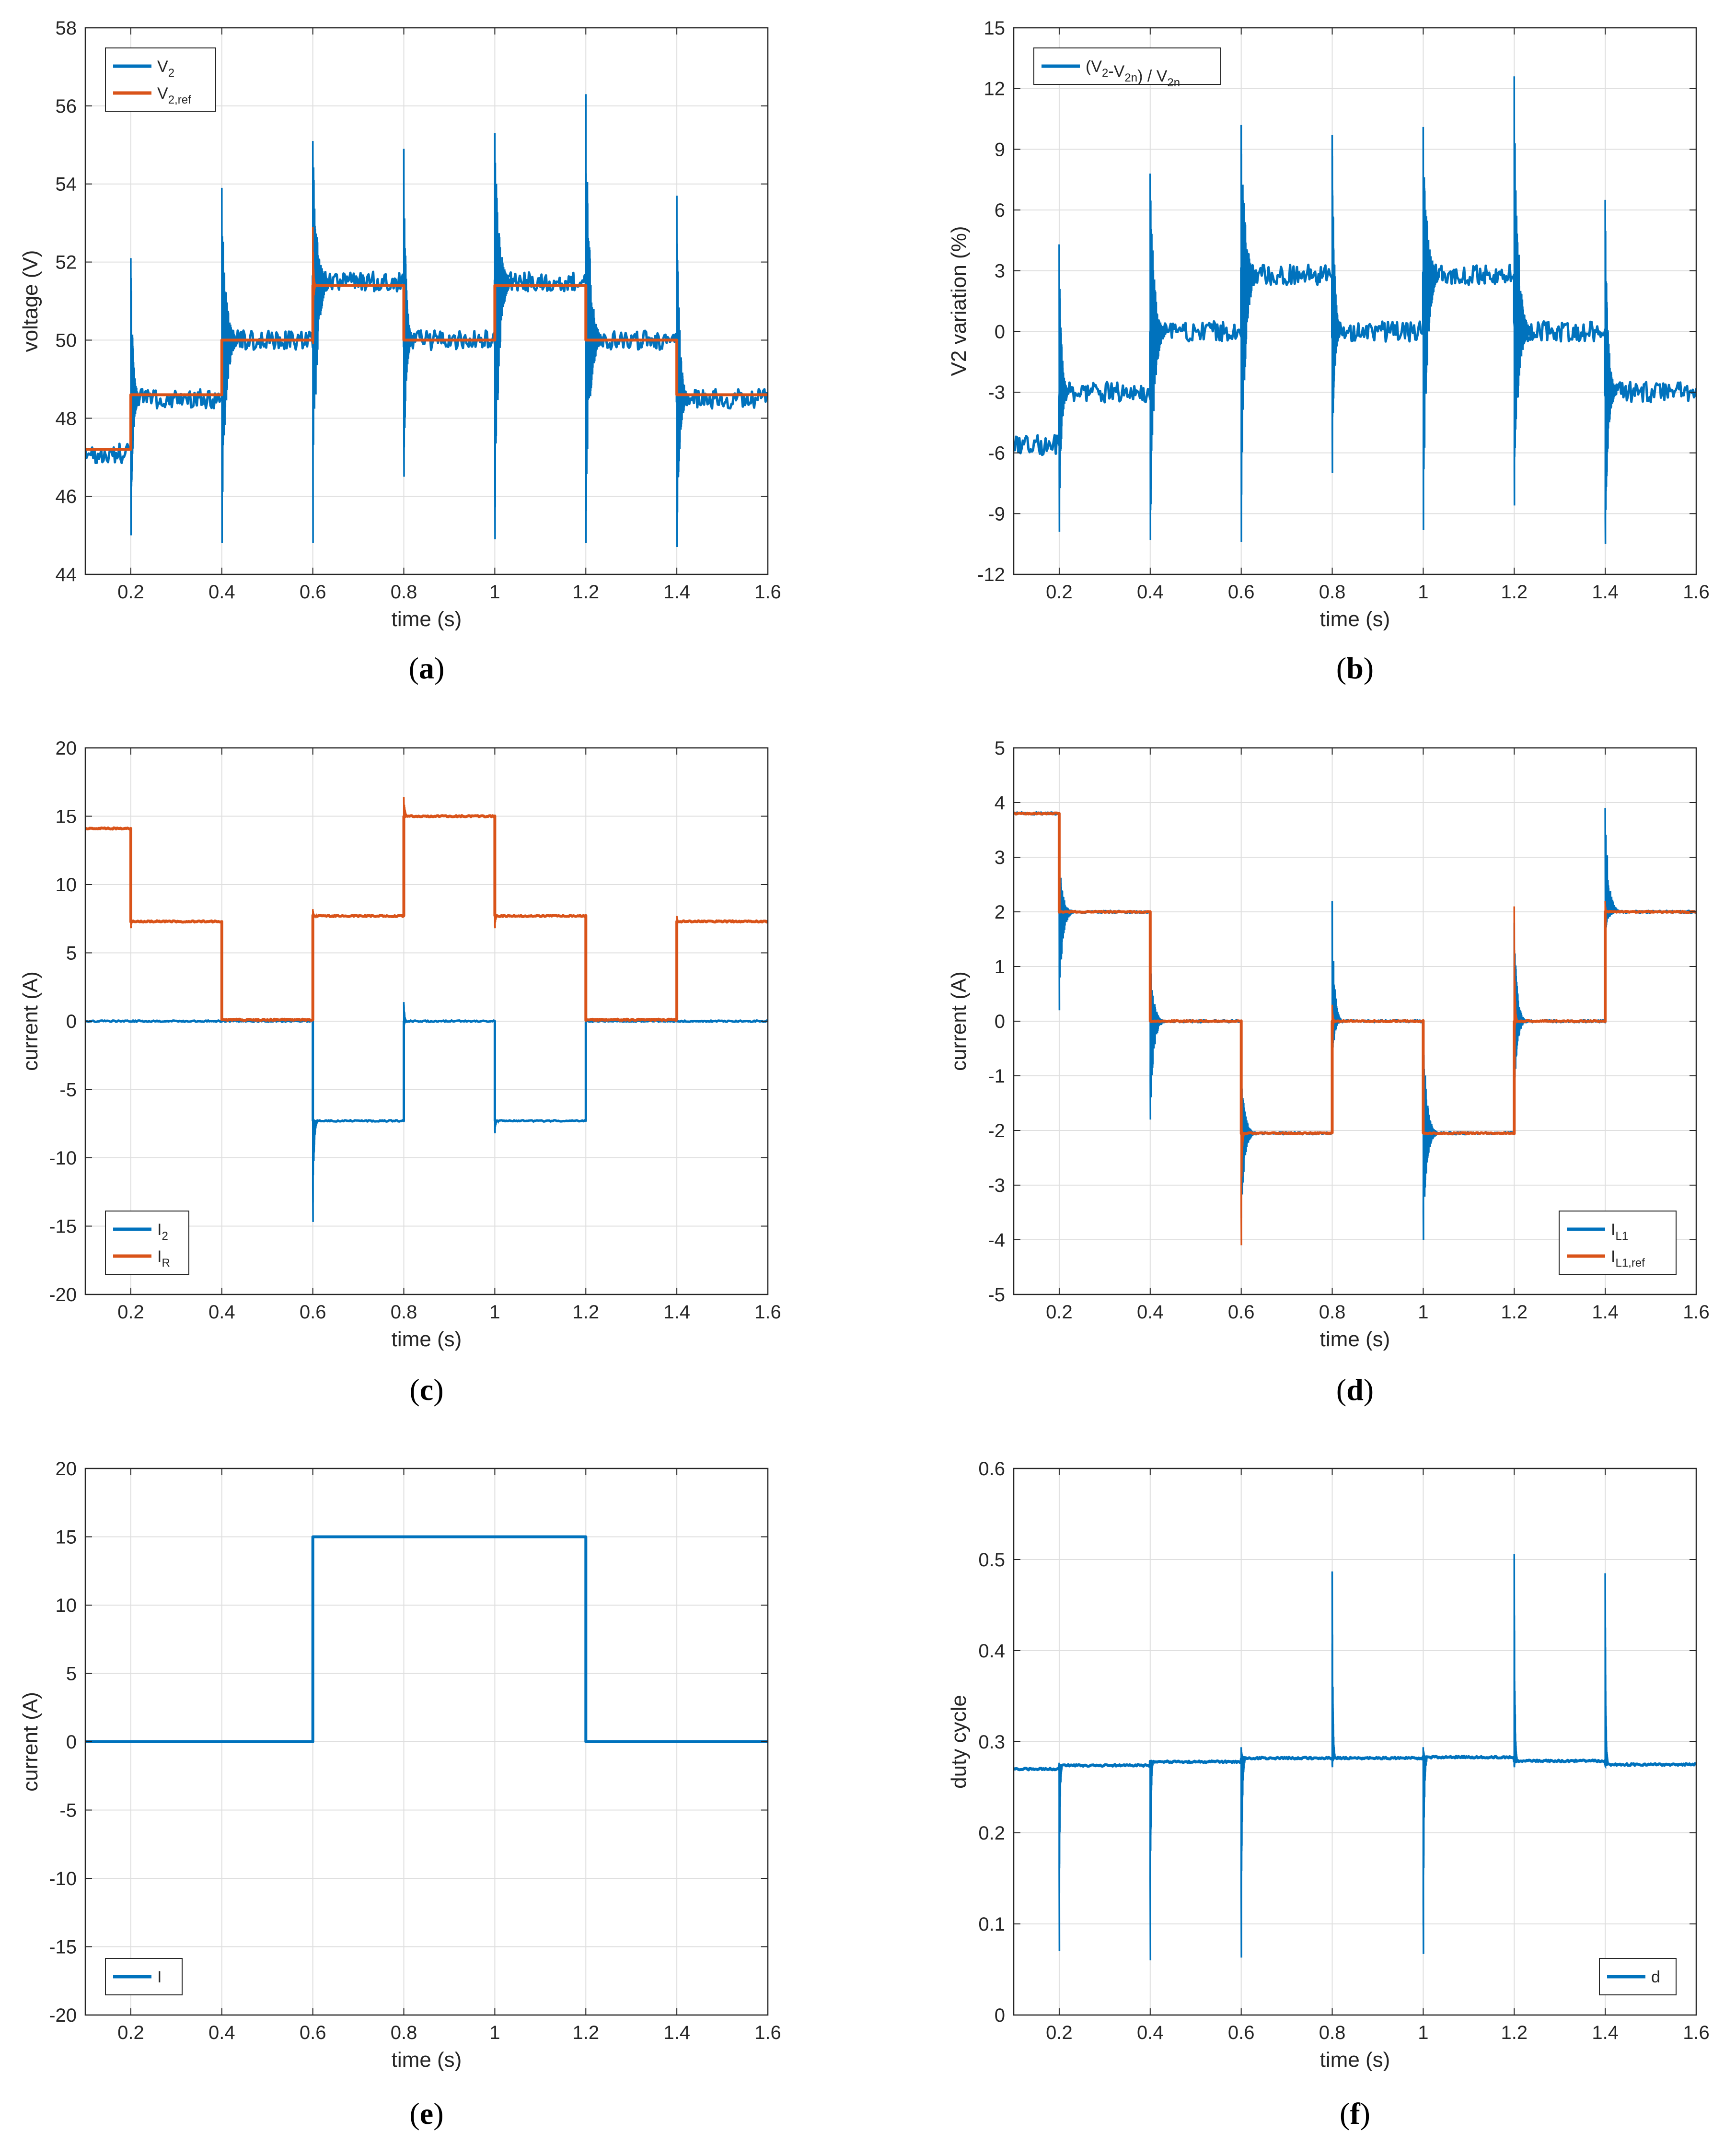  I want to click on y-axis-label: duty cycle, so click(959, 1742).